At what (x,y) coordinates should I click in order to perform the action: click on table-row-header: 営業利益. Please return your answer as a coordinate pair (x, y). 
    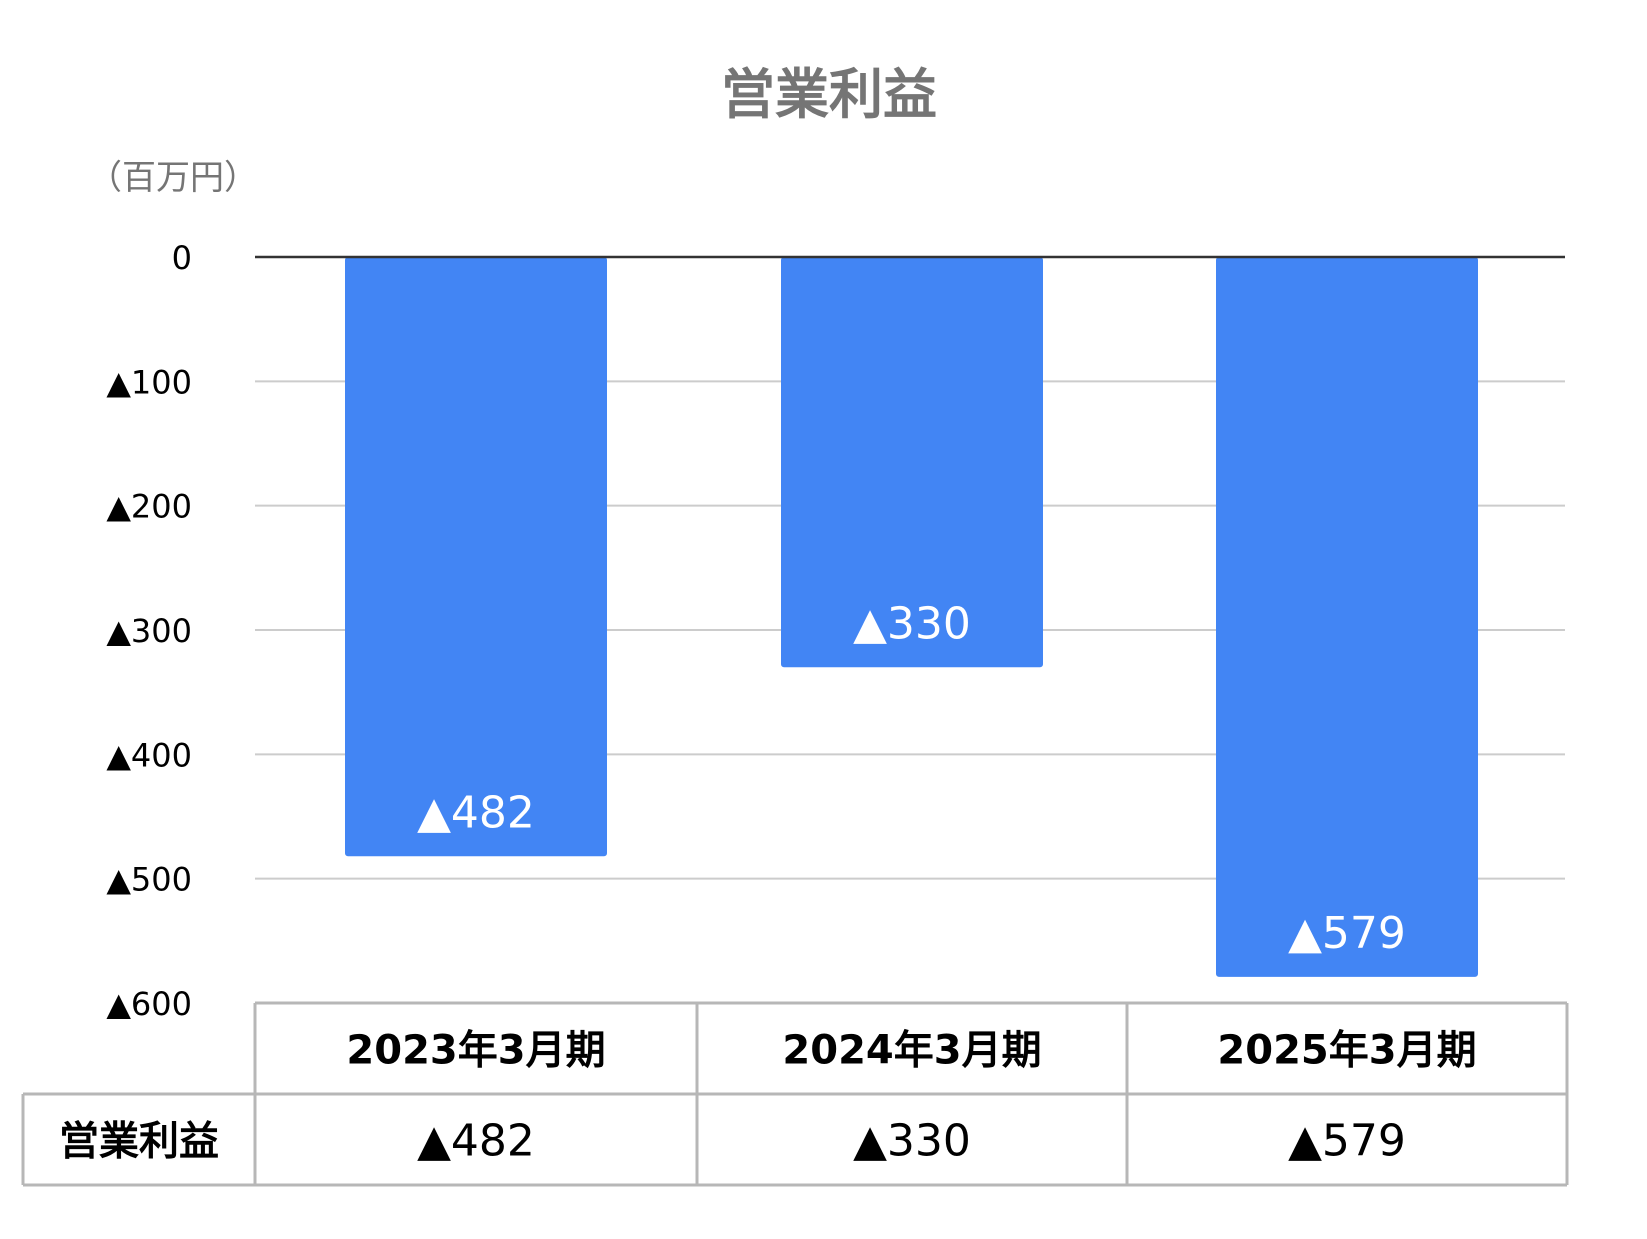
    Looking at the image, I should click on (139, 1142).